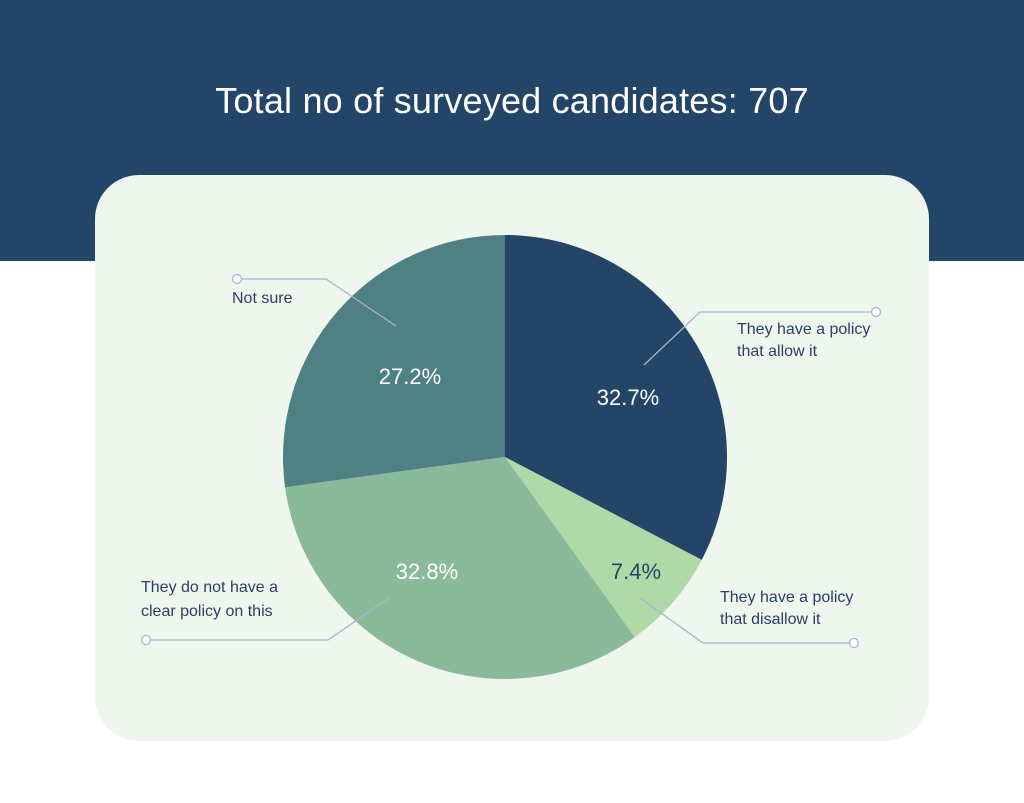  What do you see at coordinates (786, 608) in the screenshot?
I see `category-label-they-have-a-policy-that-disallow-it: They have a policy that disallow it` at bounding box center [786, 608].